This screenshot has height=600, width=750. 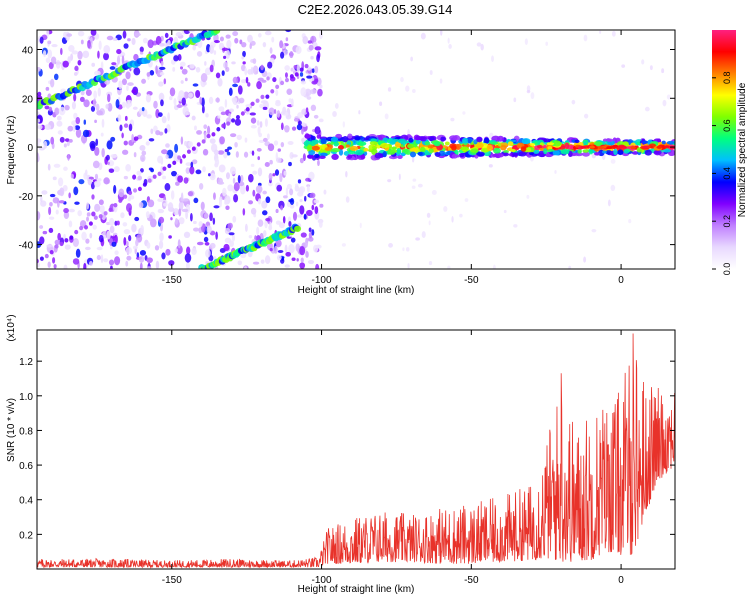 What do you see at coordinates (356, 589) in the screenshot?
I see `snr-x-label: Height of straight line (km)` at bounding box center [356, 589].